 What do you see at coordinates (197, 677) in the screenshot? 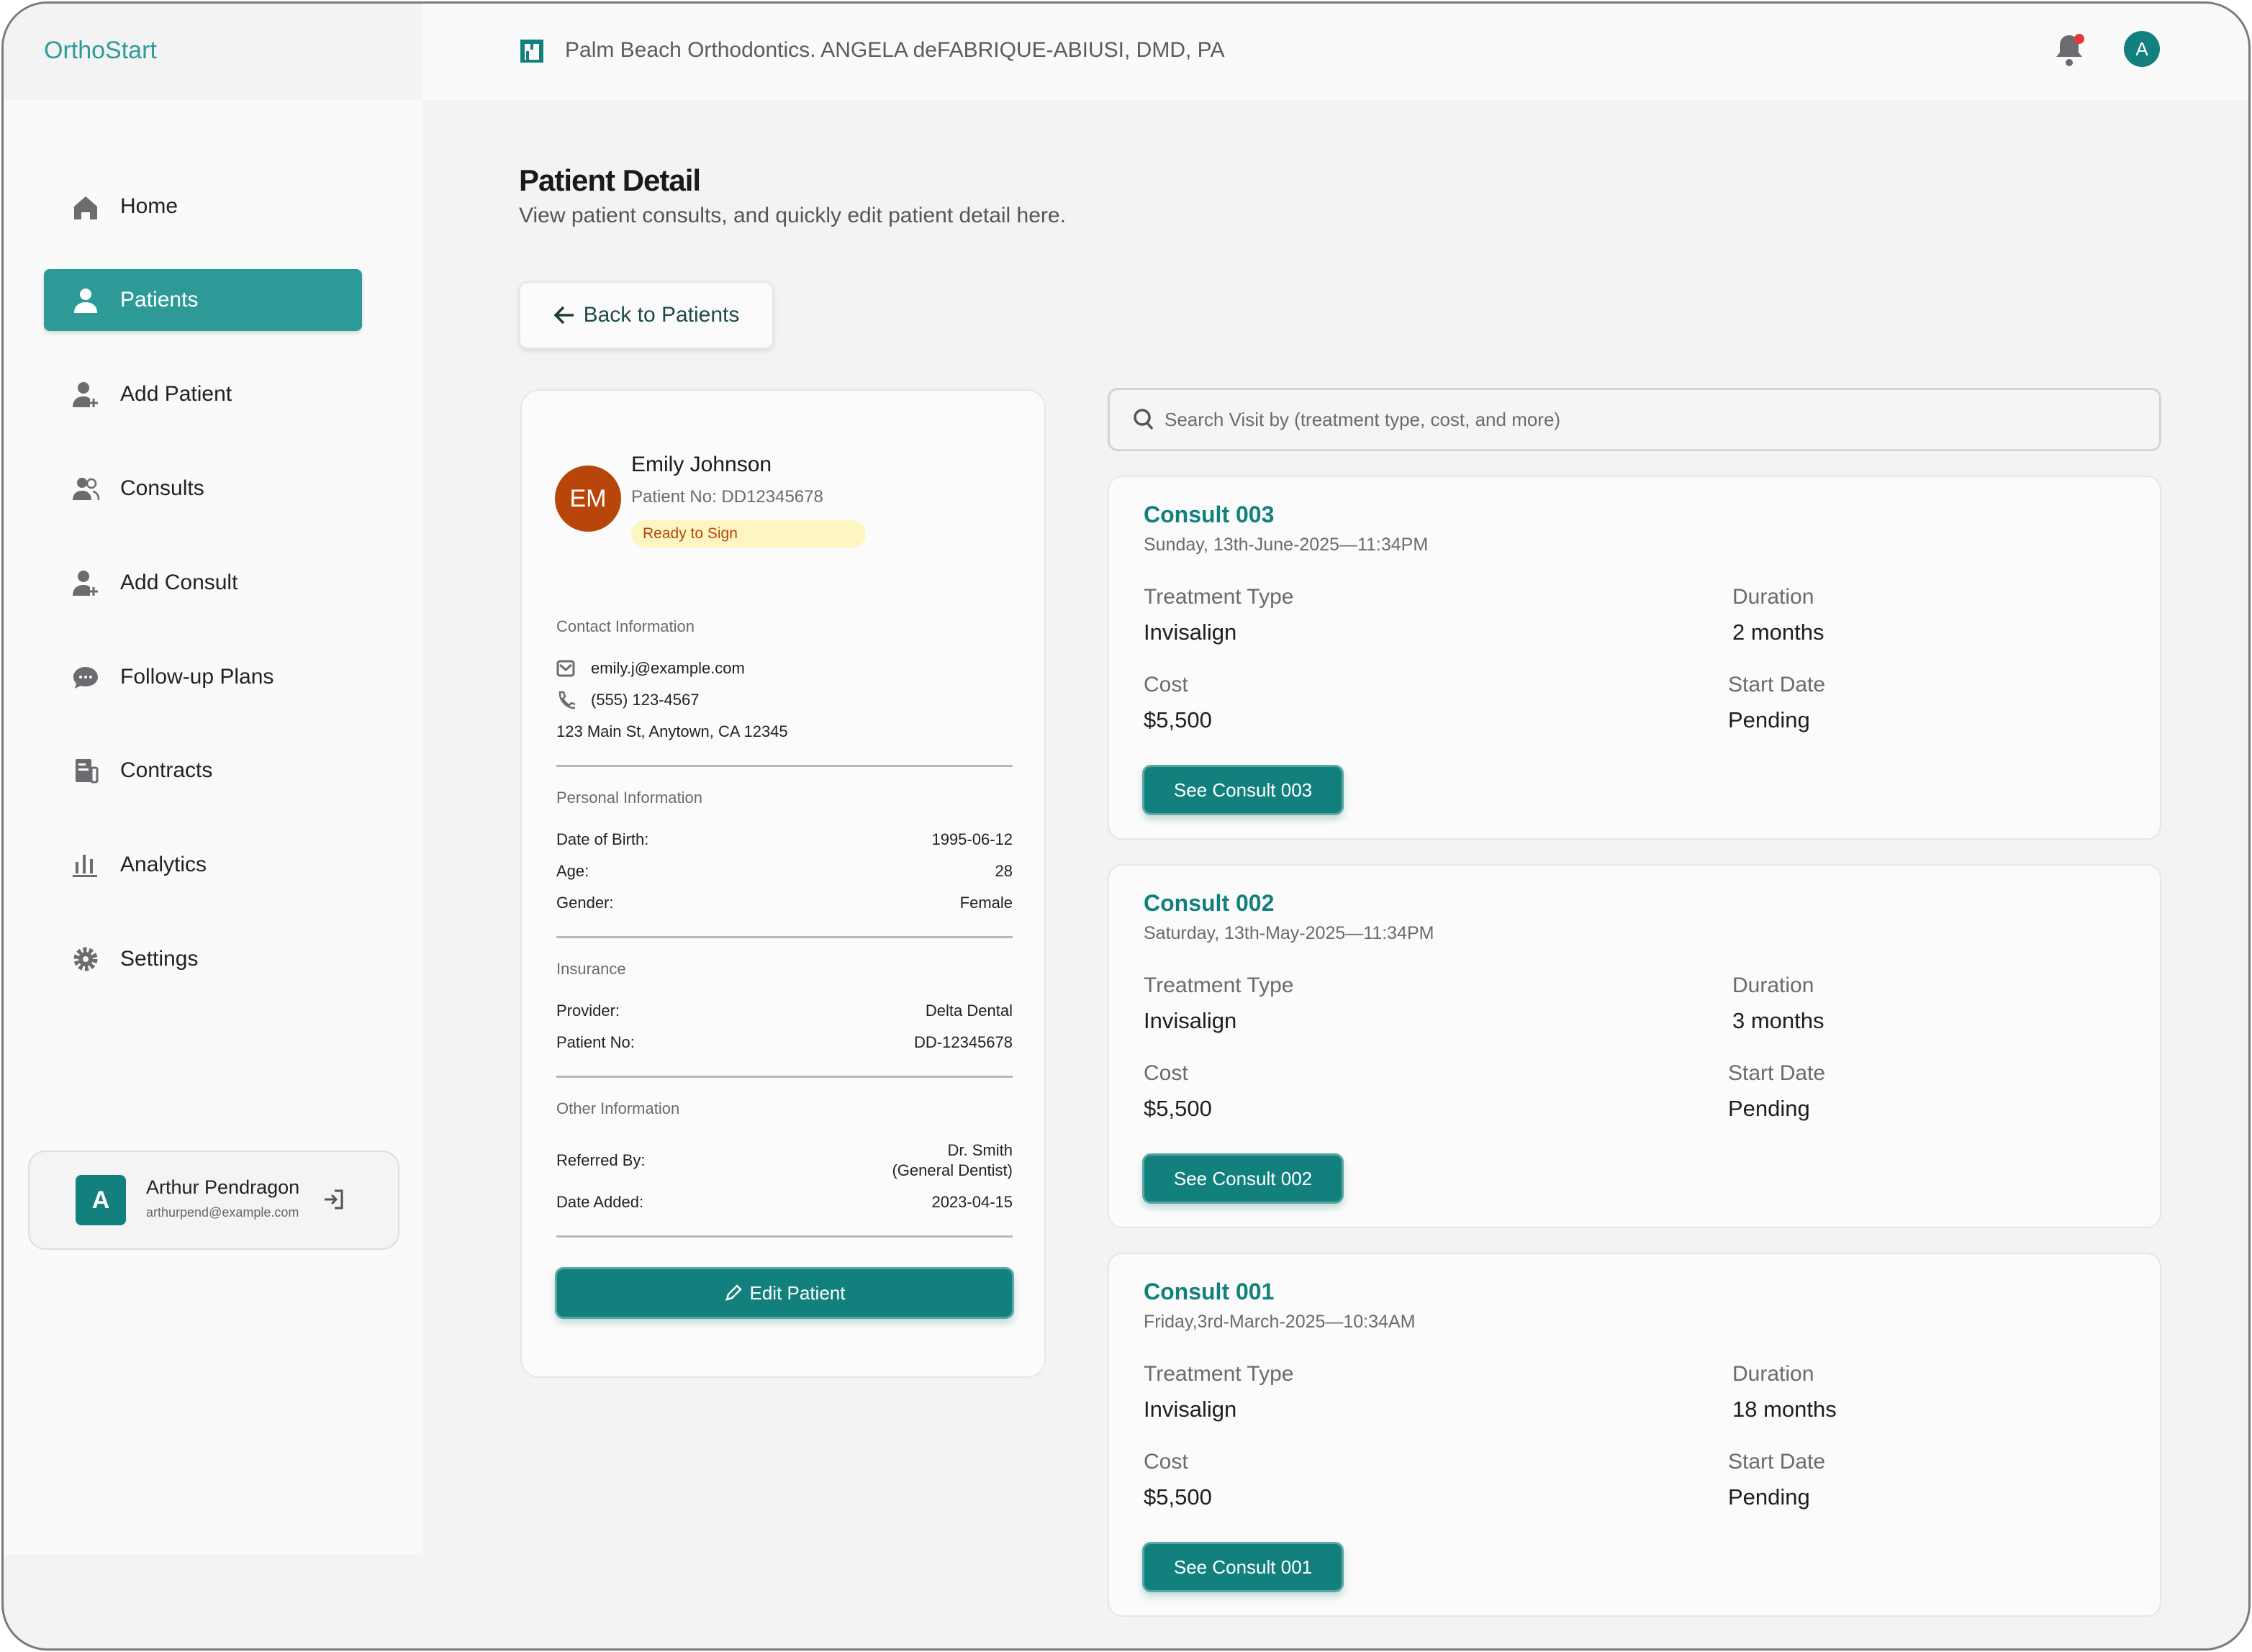
I see `sidebar-item-label: Follow-up Plans` at bounding box center [197, 677].